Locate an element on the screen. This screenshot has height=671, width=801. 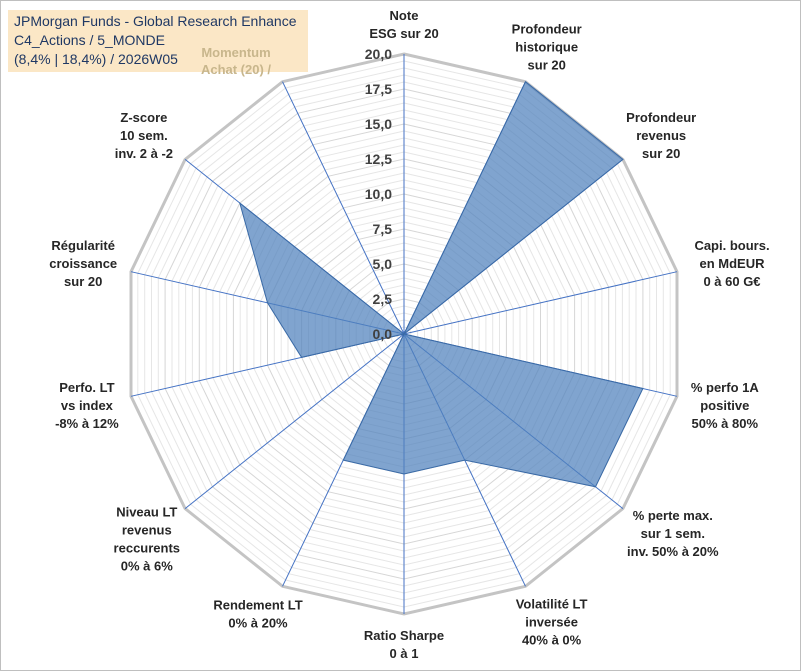
axis-label-4: % perfo 1A positive 50% à 80% is located at coordinates (725, 405).